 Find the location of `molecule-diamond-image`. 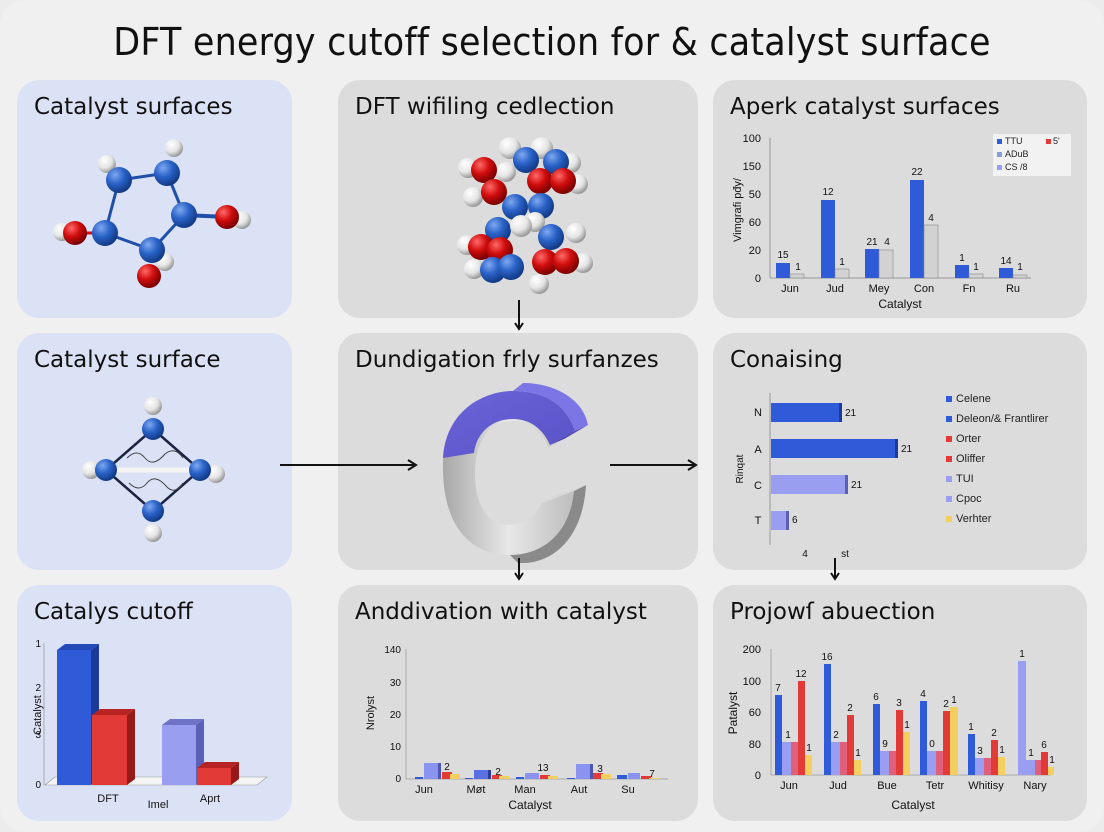

molecule-diamond-image is located at coordinates (153, 469).